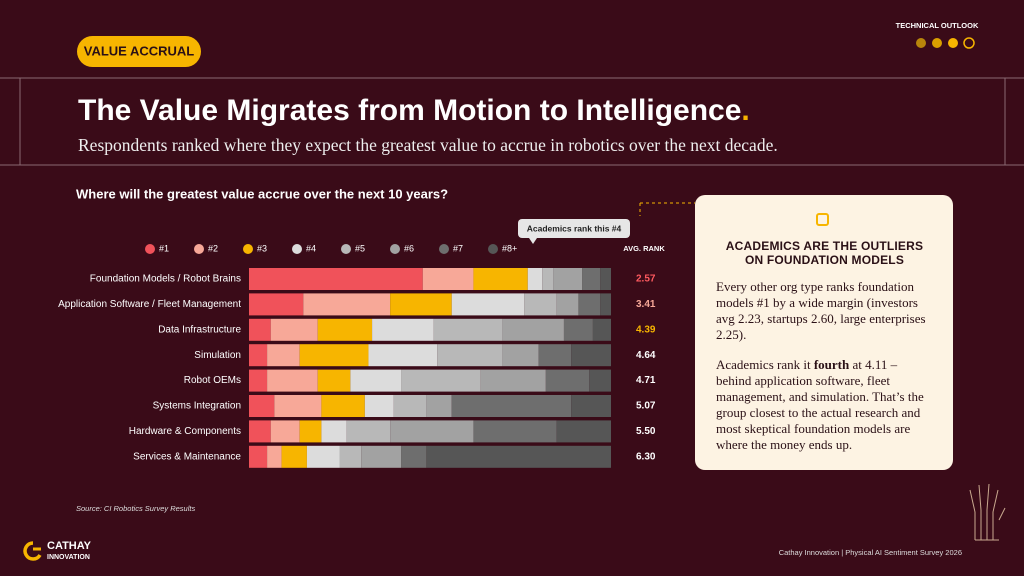 Image resolution: width=1024 pixels, height=576 pixels. Describe the element at coordinates (987, 512) in the screenshot. I see `hand-icon` at that location.